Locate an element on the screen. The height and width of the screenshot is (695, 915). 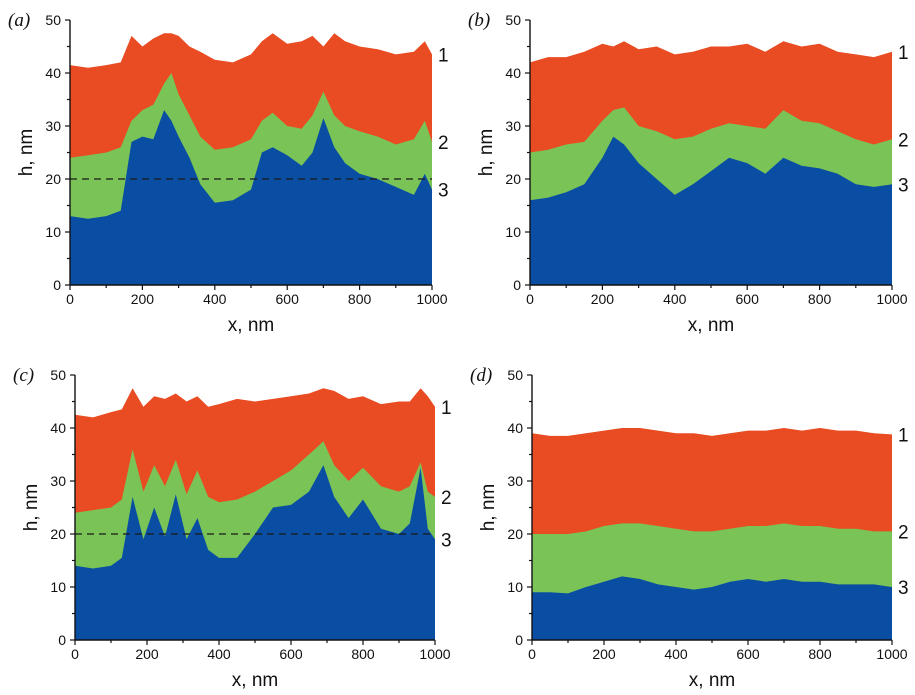
panel-label: (c) is located at coordinates (23, 375).